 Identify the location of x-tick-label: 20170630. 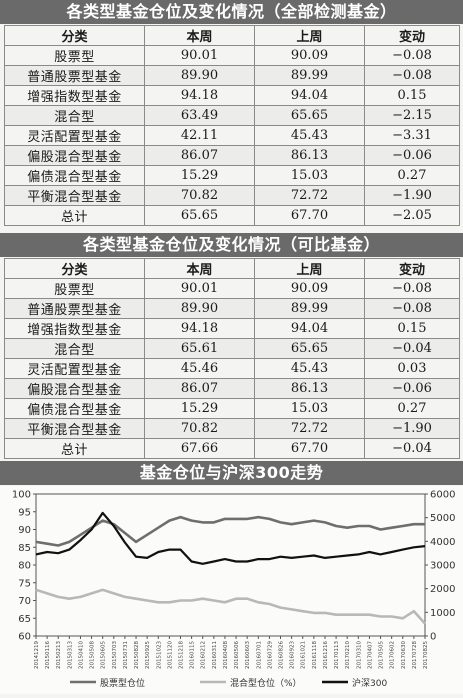
(404, 655).